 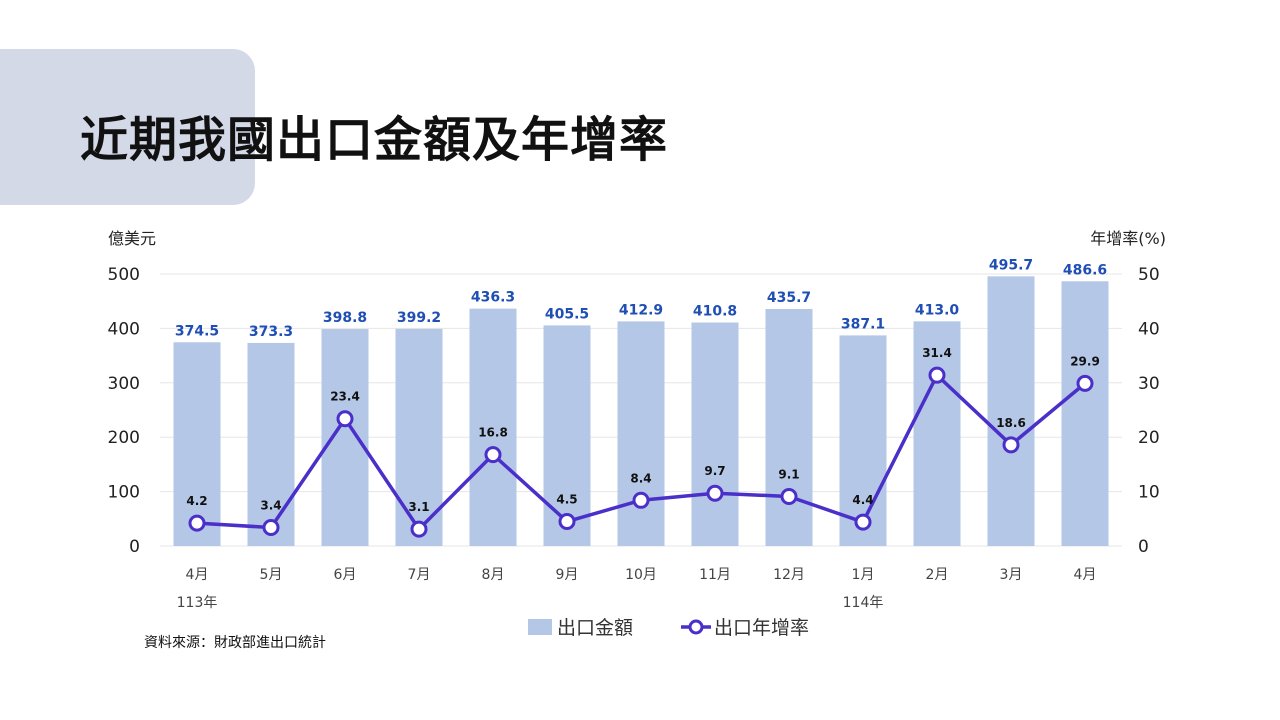 I want to click on page-title: 近期我國出口金額及年增率, so click(x=374, y=140).